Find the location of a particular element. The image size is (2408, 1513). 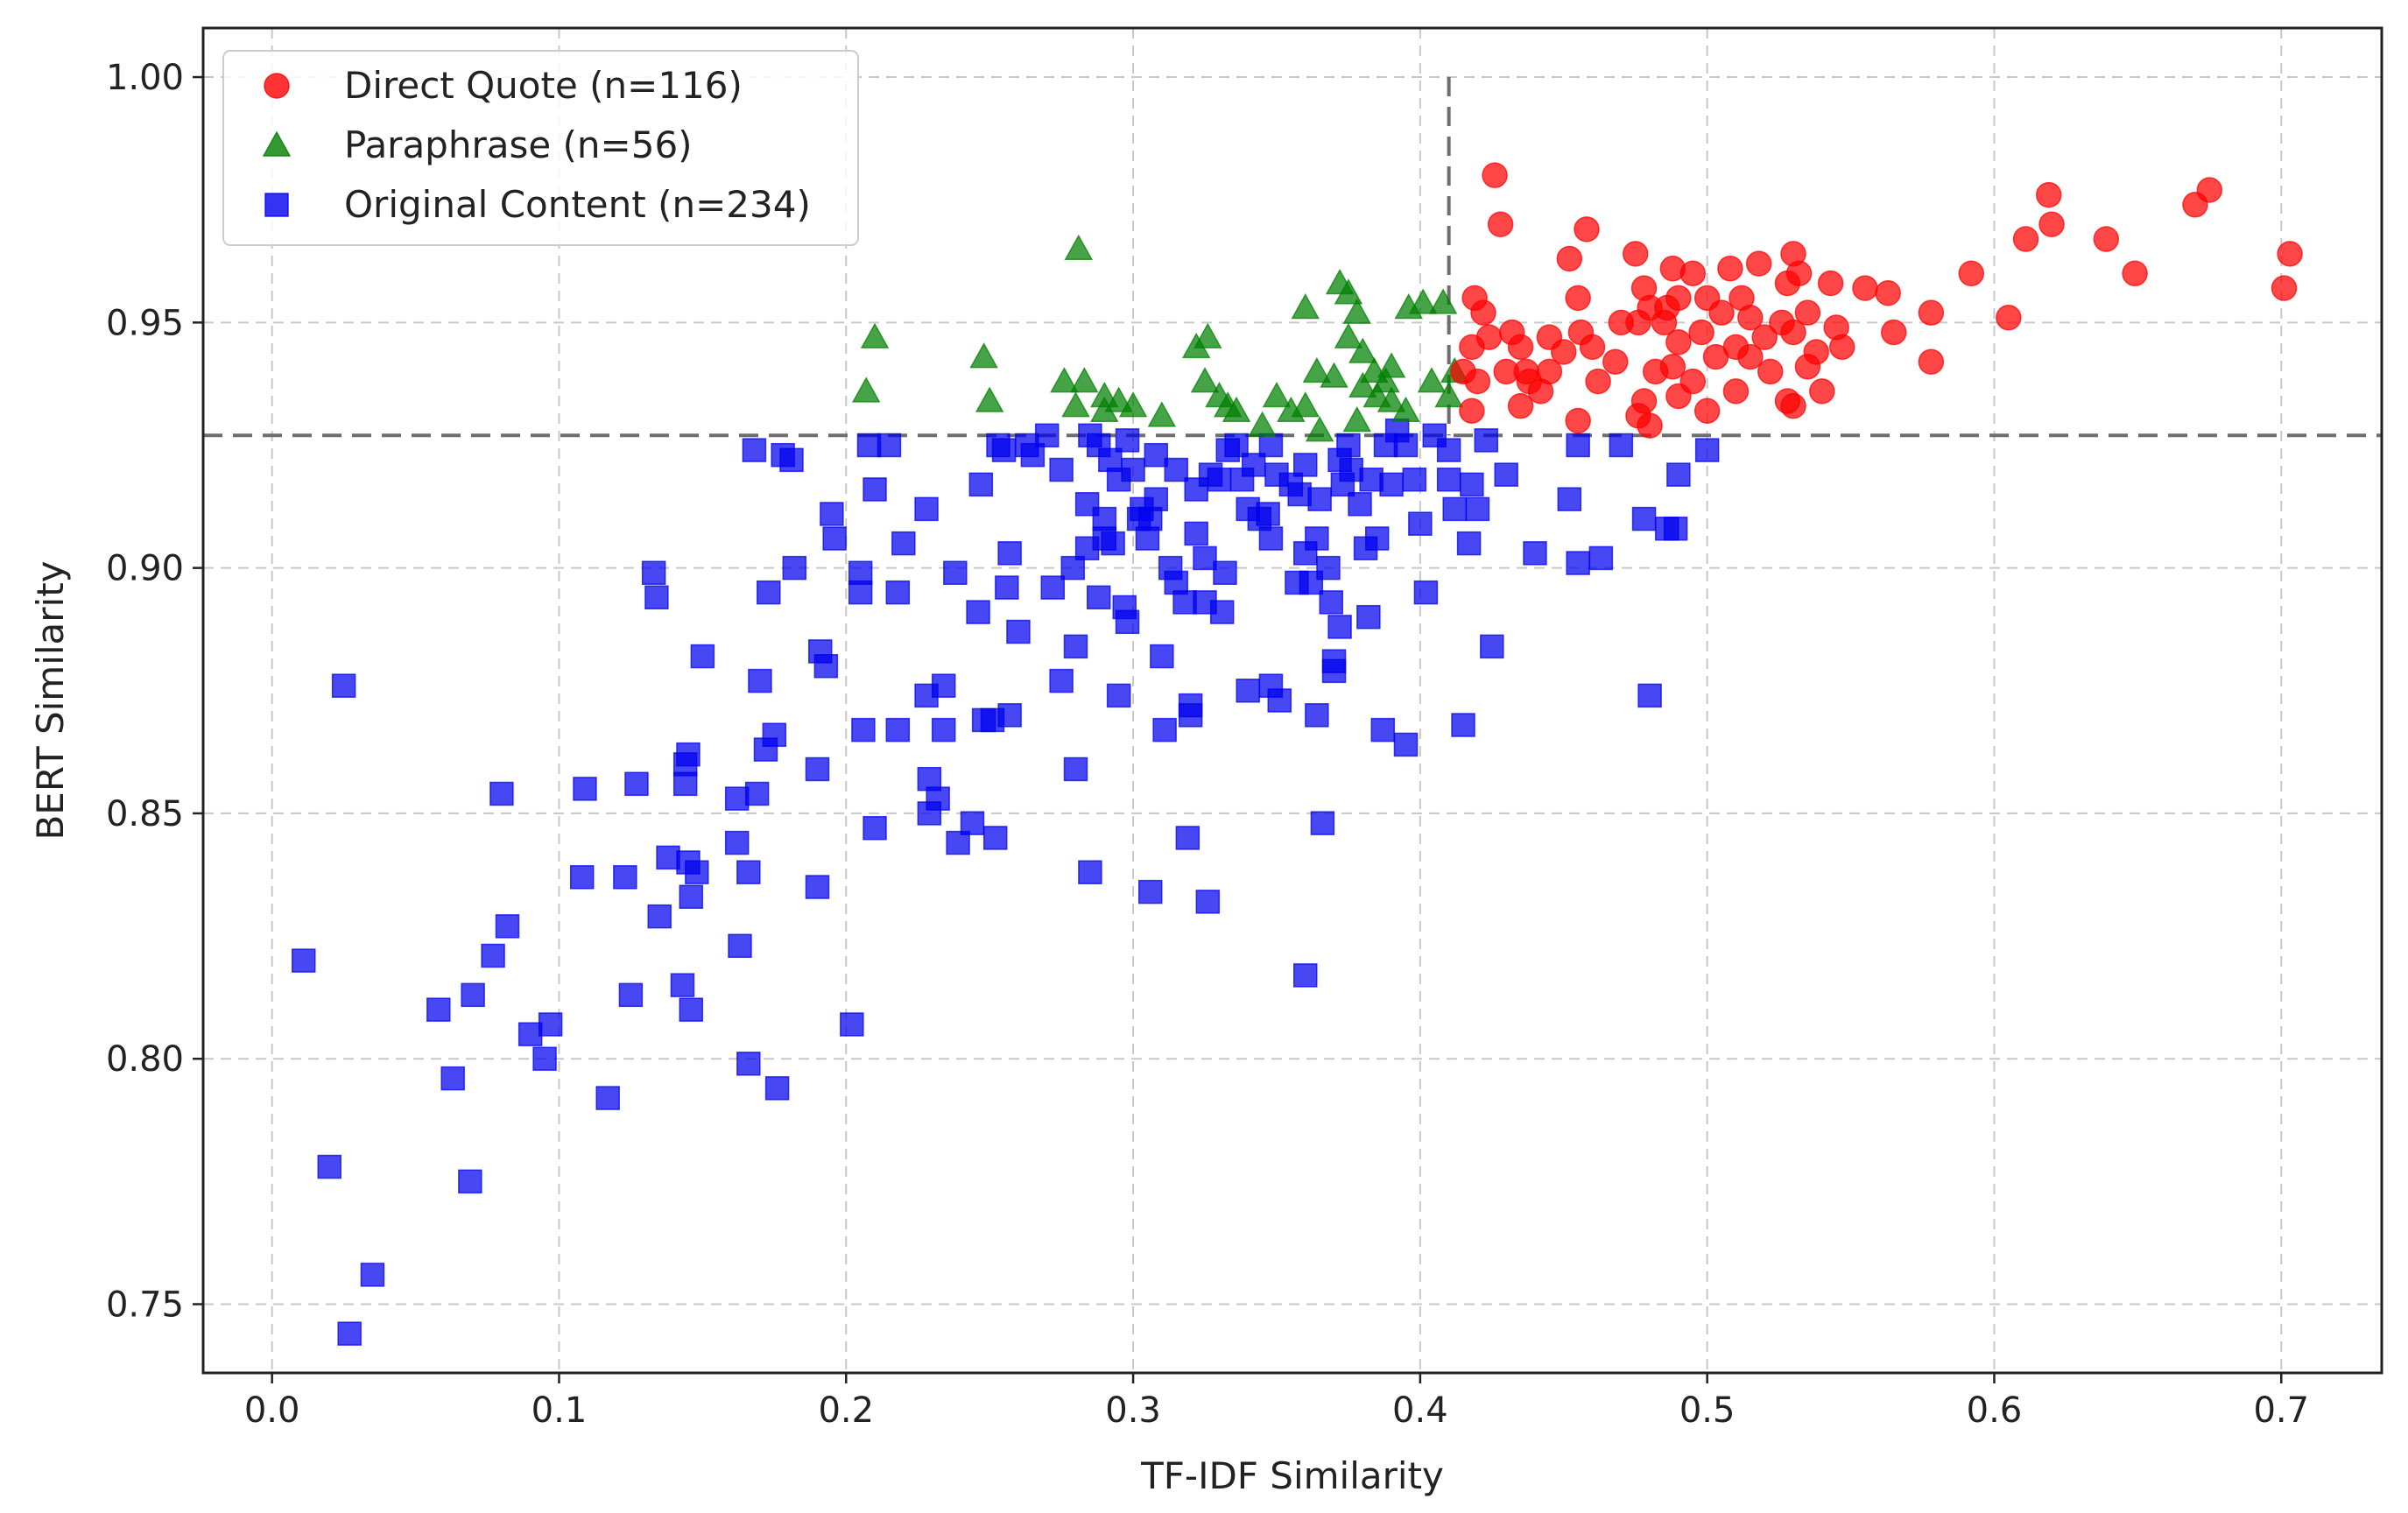

series-triangle is located at coordinates (1160, 338).